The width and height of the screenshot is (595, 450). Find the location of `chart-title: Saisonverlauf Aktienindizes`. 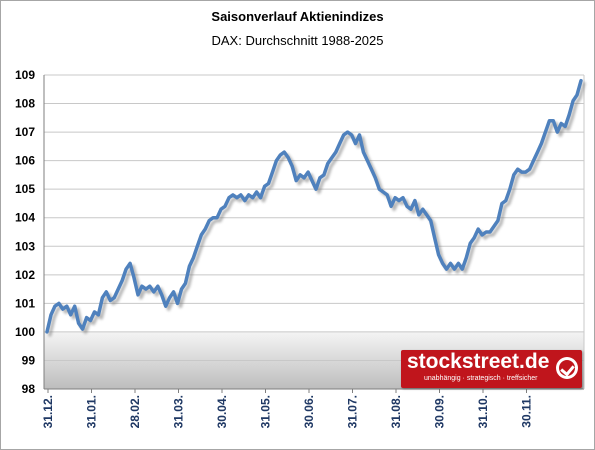

chart-title: Saisonverlauf Aktienindizes is located at coordinates (297, 16).